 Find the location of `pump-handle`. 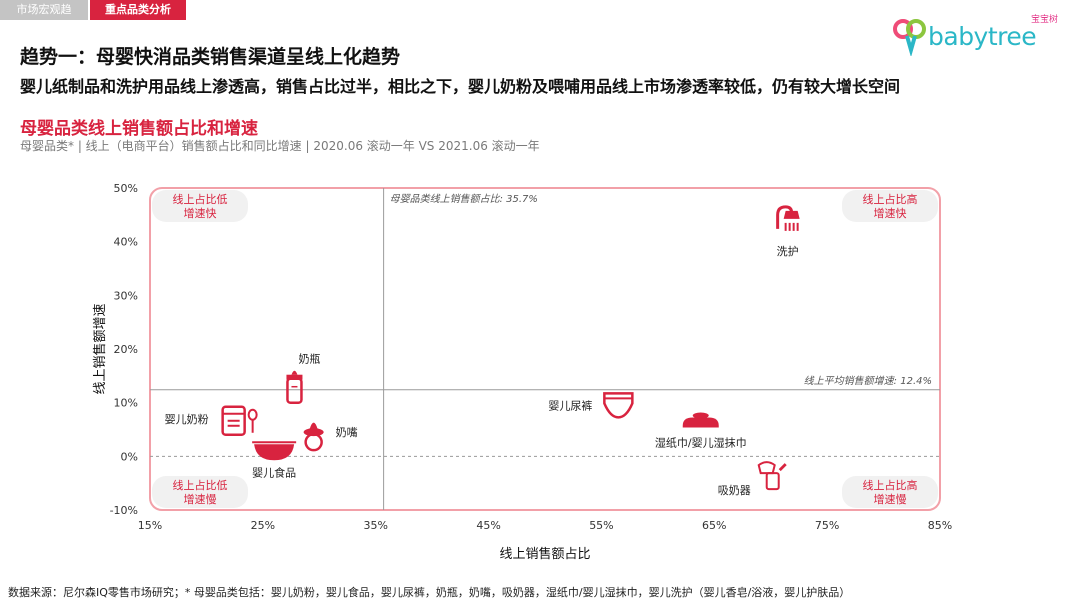

pump-handle is located at coordinates (782, 467).